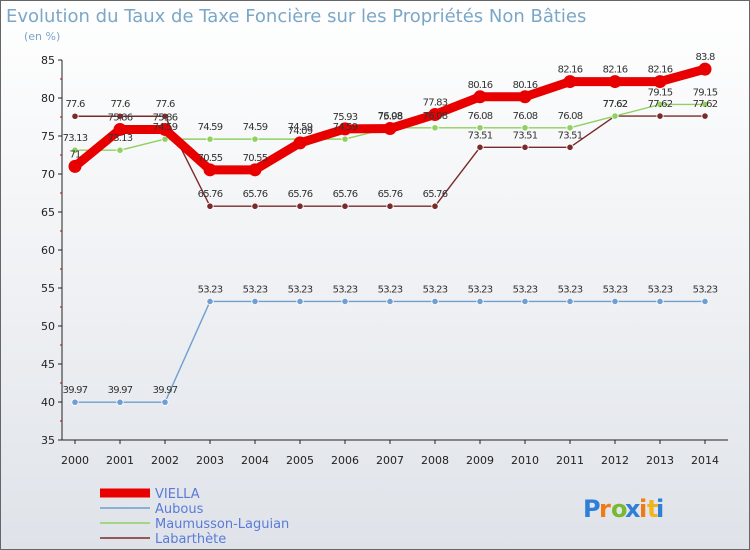 Image resolution: width=750 pixels, height=550 pixels. What do you see at coordinates (435, 460) in the screenshot?
I see `x-tick-label: 2008` at bounding box center [435, 460].